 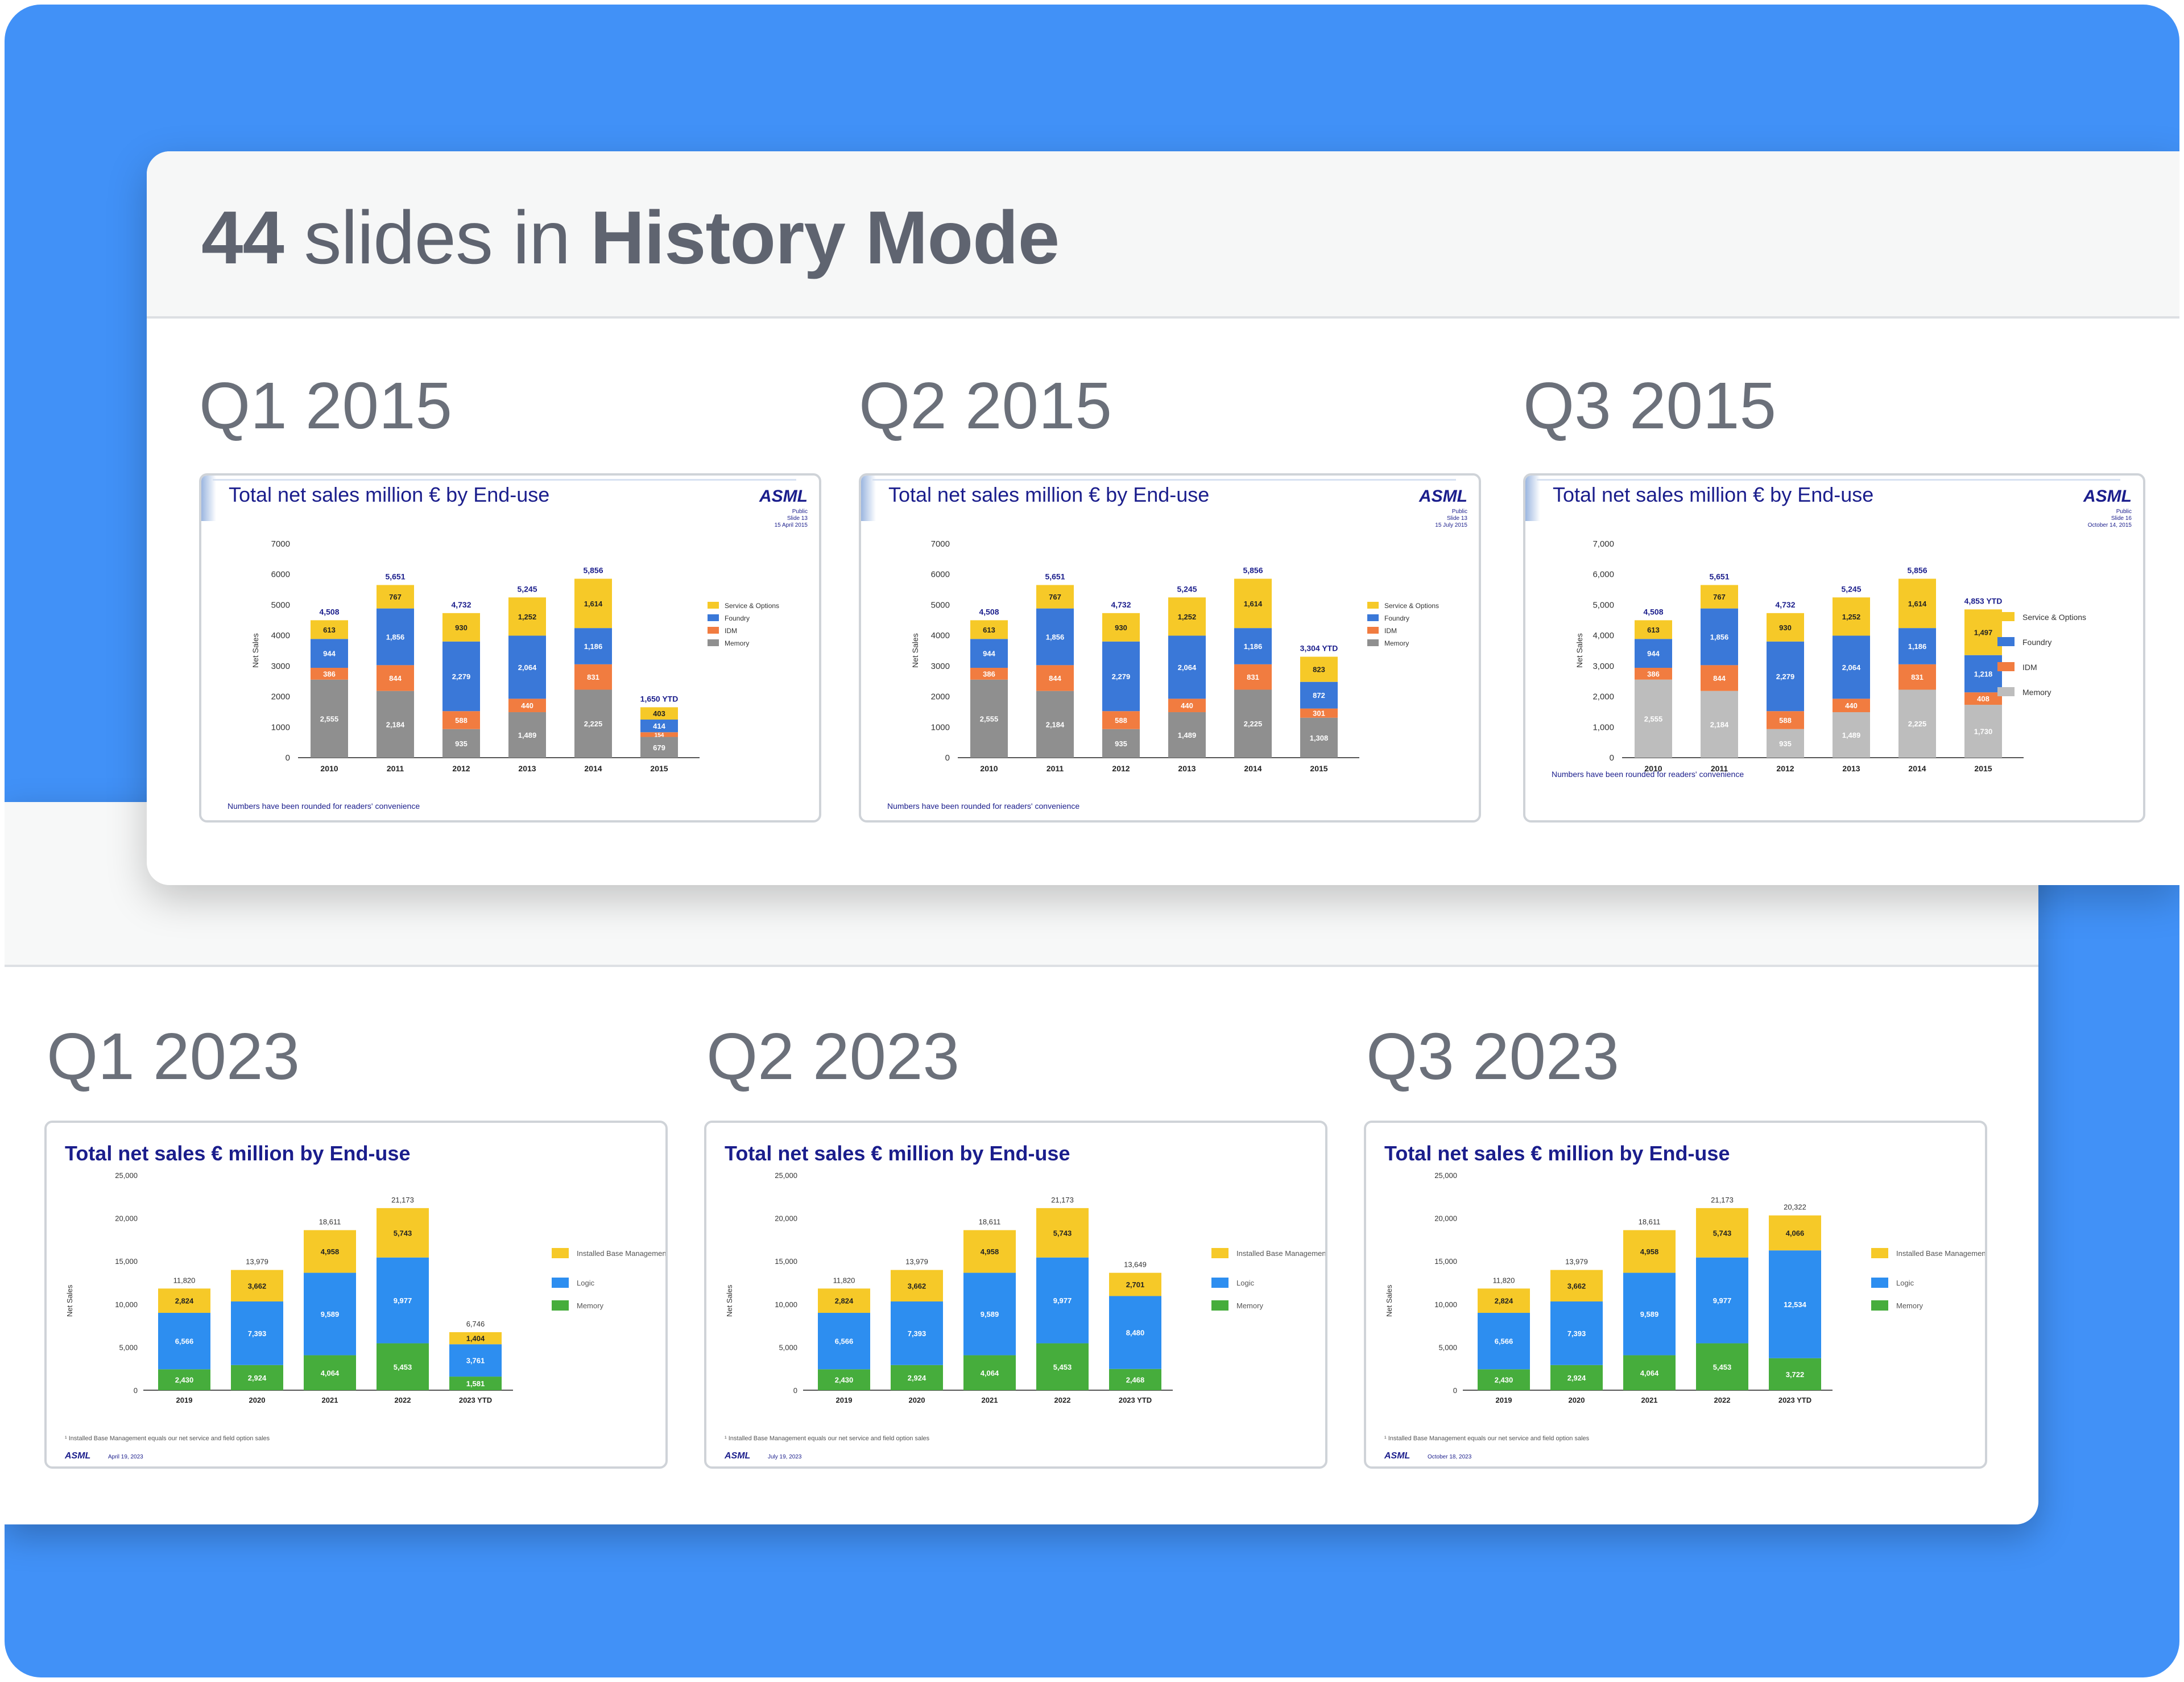 What do you see at coordinates (1905, 1283) in the screenshot?
I see `legend-label: Logic` at bounding box center [1905, 1283].